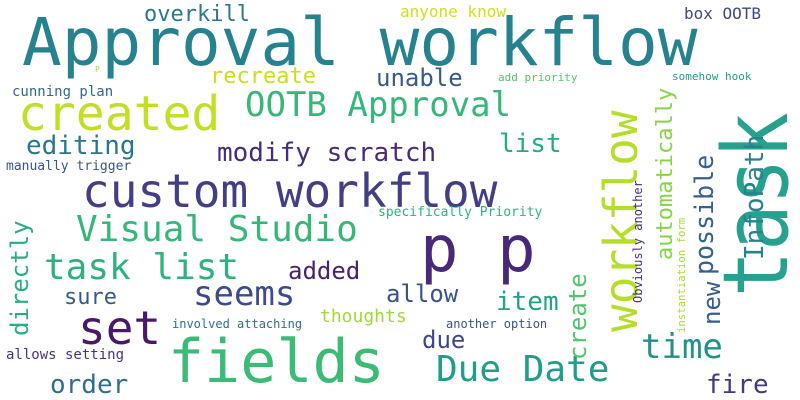  What do you see at coordinates (453, 11) in the screenshot?
I see `word-anyone-know: anyone know` at bounding box center [453, 11].